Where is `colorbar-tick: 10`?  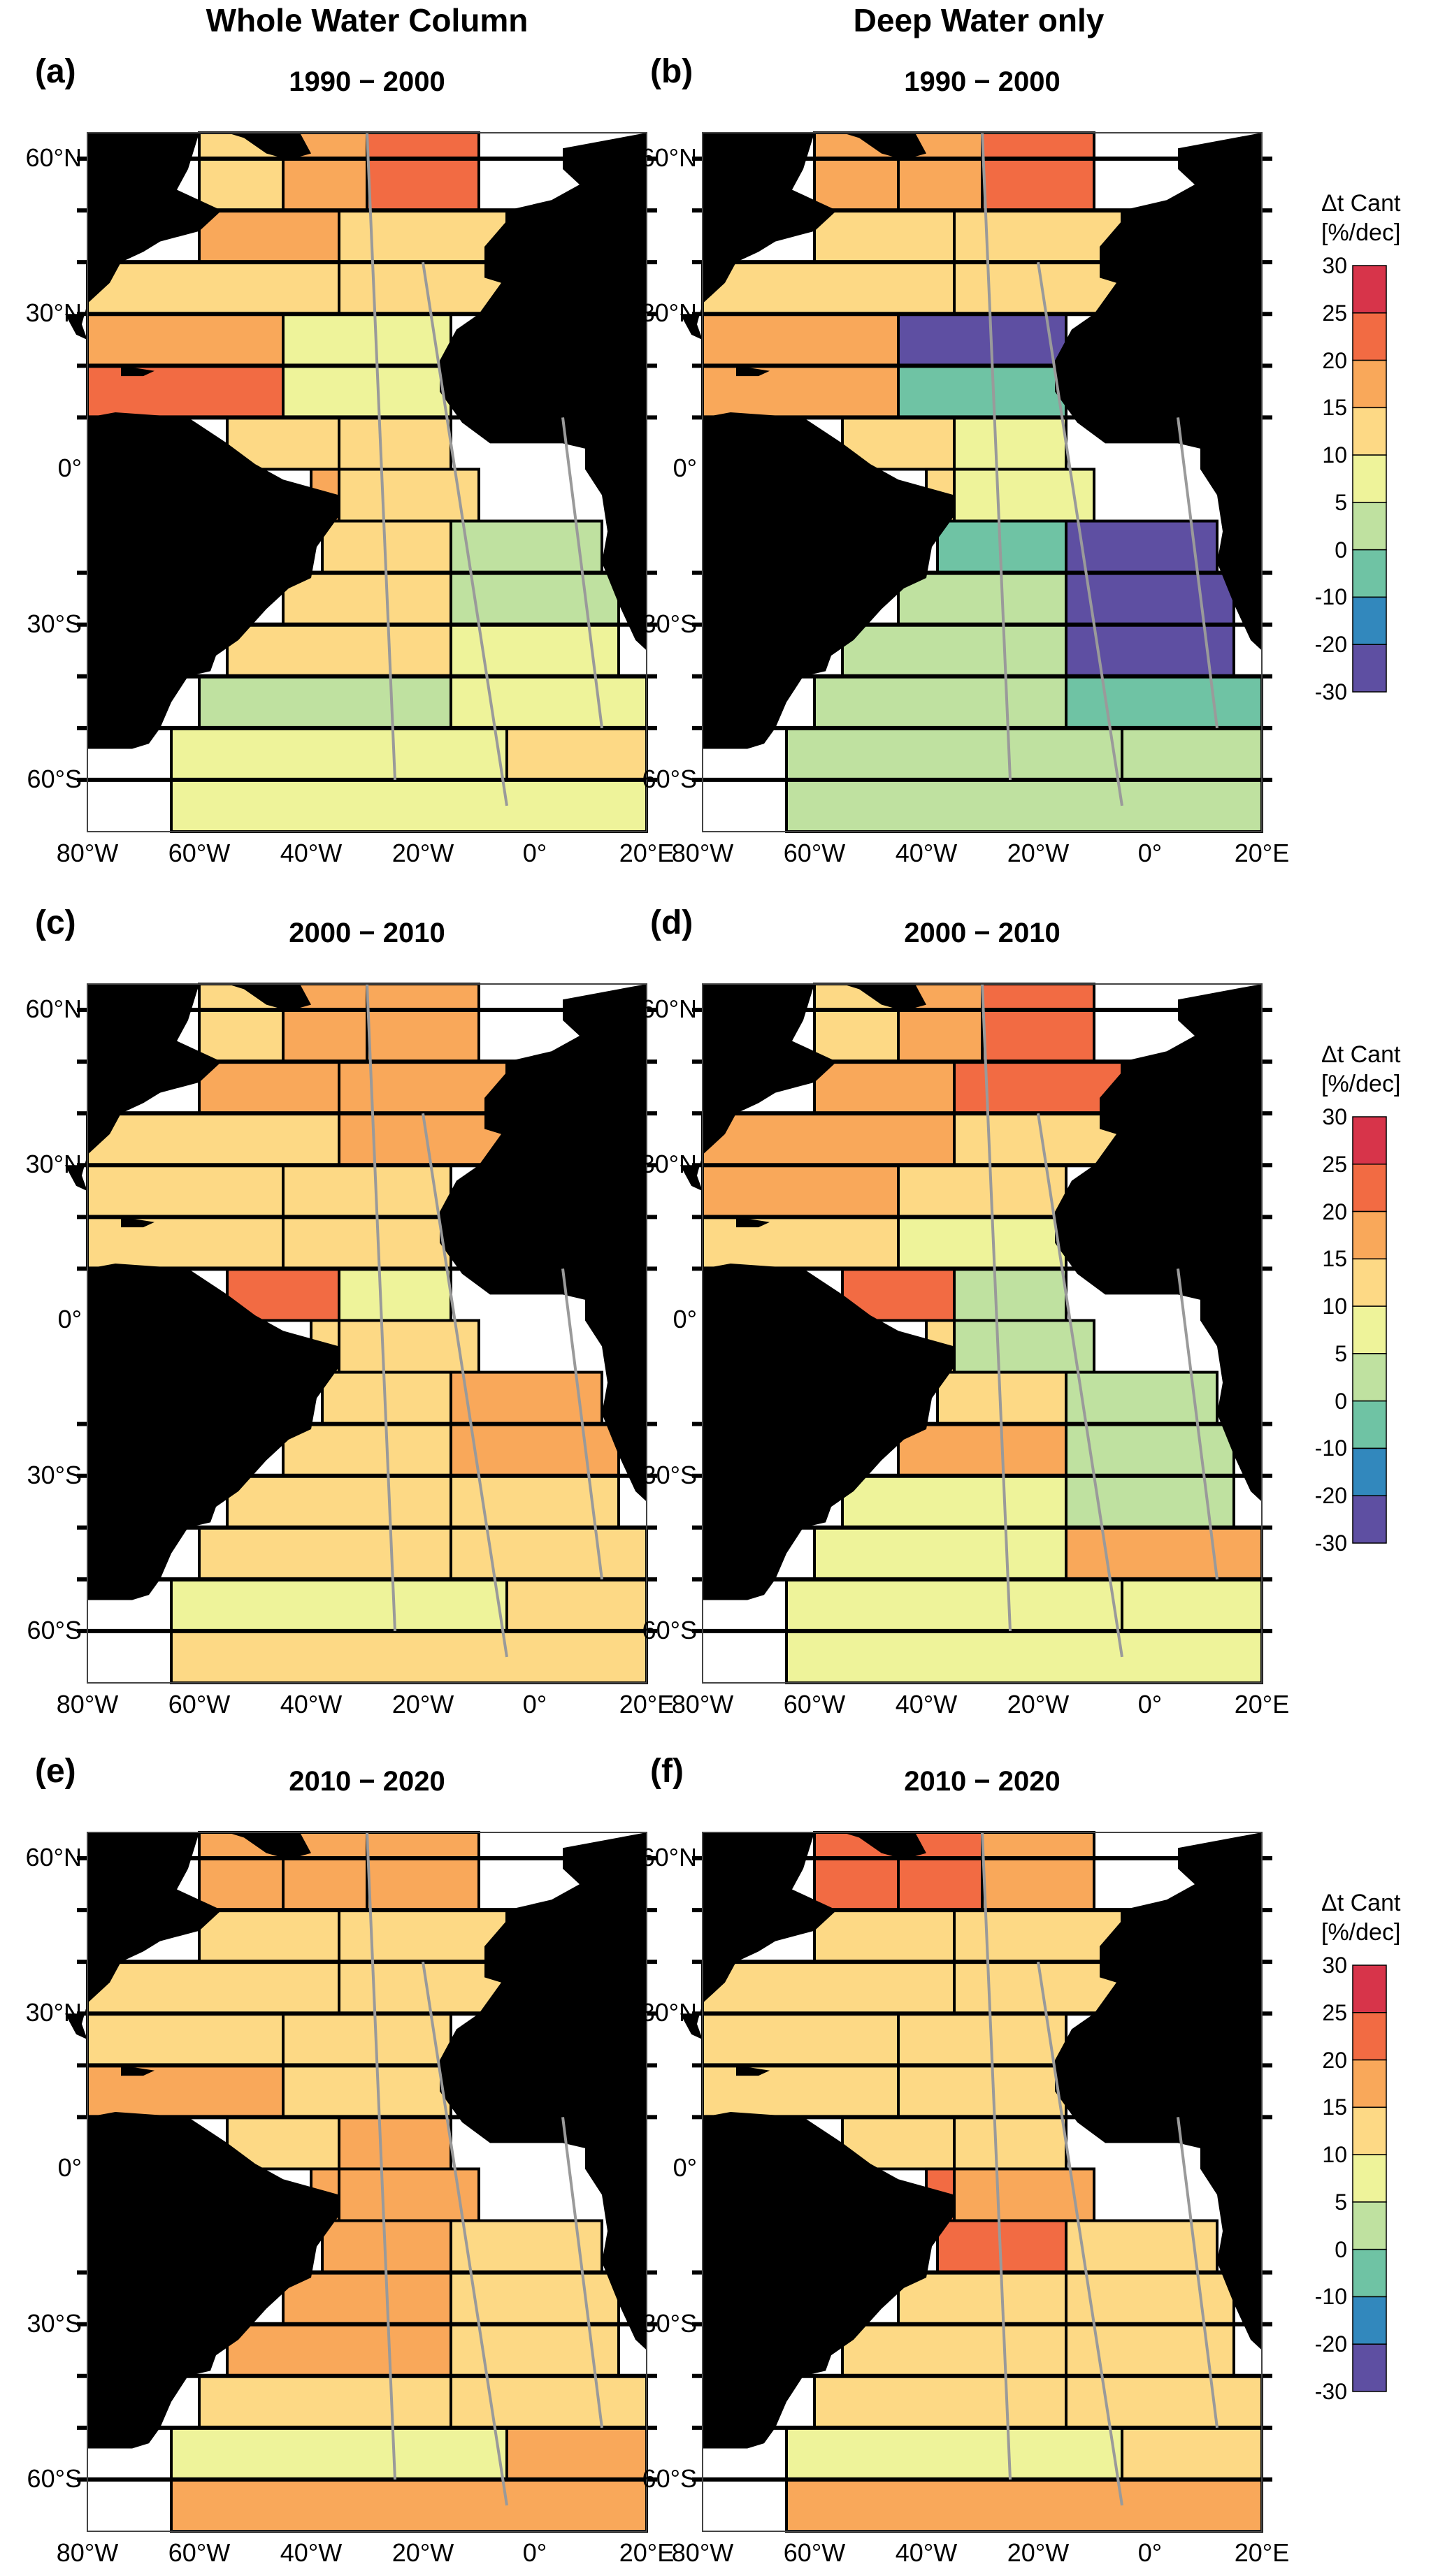 colorbar-tick: 10 is located at coordinates (1334, 455).